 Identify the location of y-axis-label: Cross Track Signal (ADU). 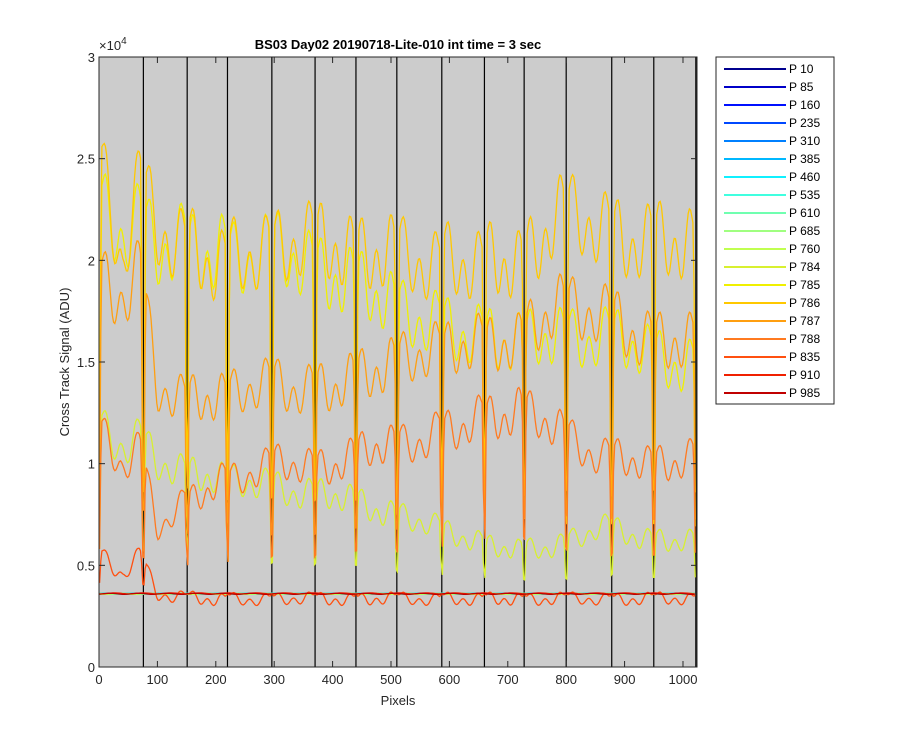
(64, 362).